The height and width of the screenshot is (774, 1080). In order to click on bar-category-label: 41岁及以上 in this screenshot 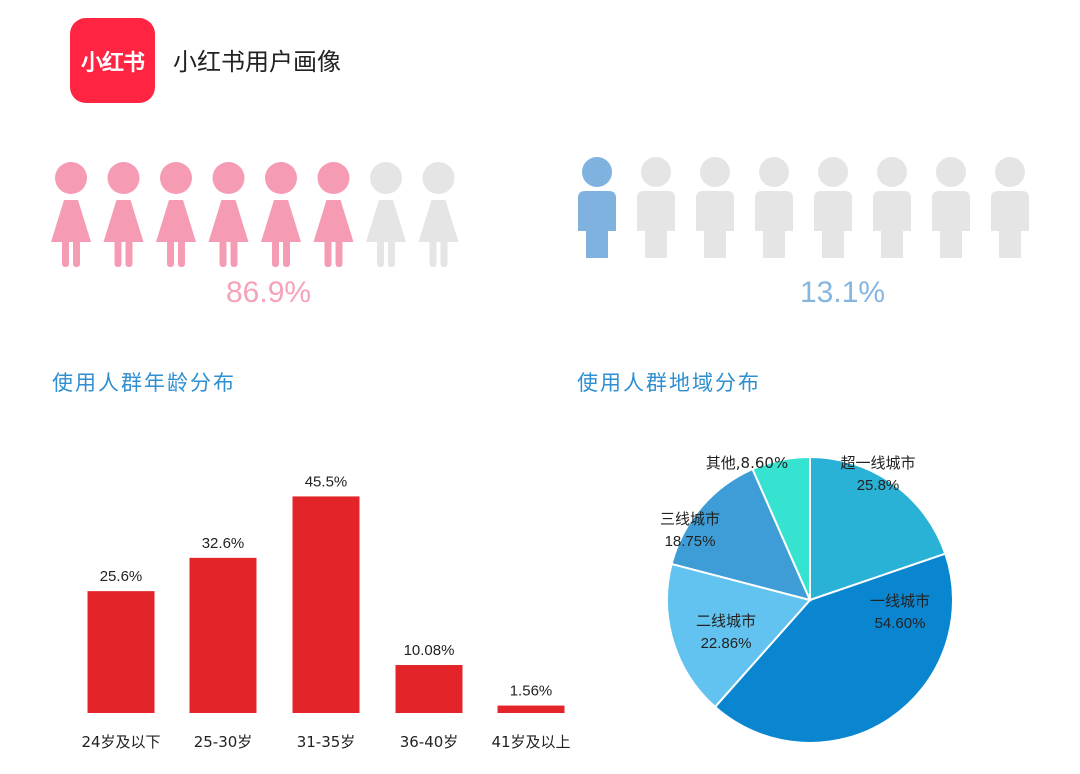, I will do `click(530, 742)`.